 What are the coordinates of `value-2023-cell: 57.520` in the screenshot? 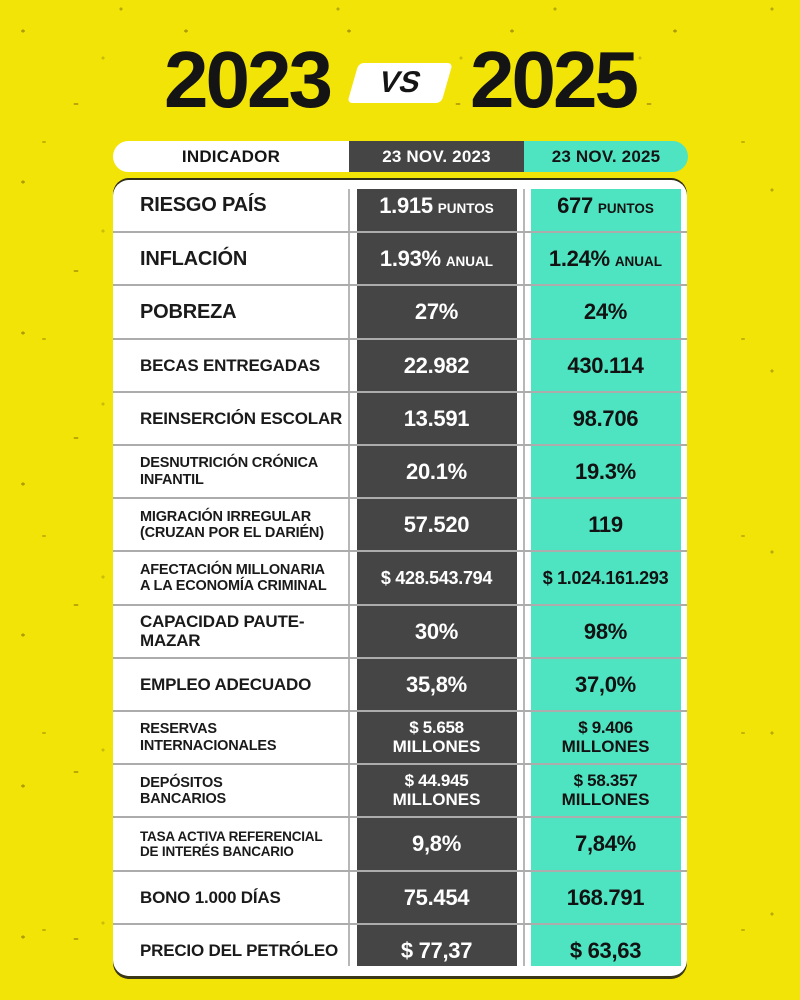 It's located at (436, 524).